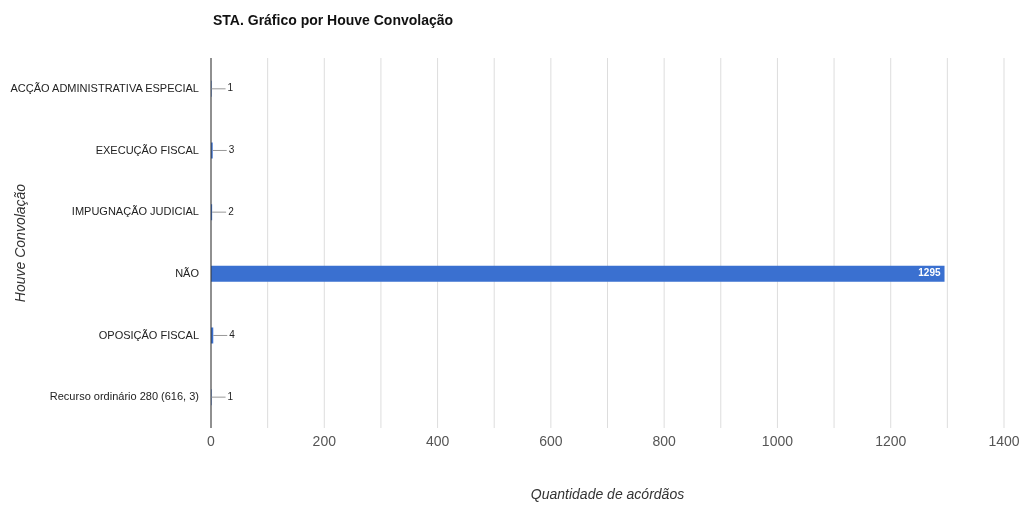 The image size is (1032, 506). Describe the element at coordinates (324, 440) in the screenshot. I see `x-tick-label: 200` at that location.